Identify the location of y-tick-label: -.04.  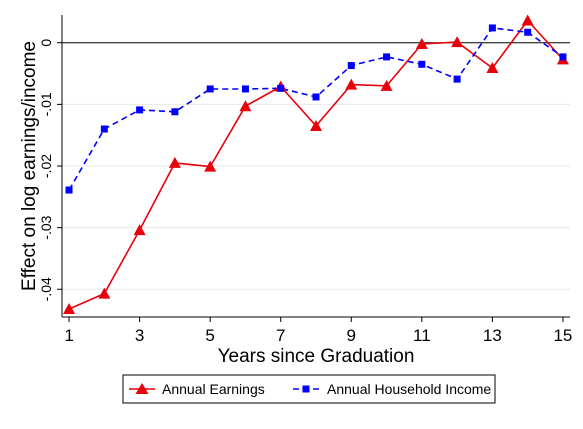
(46, 289).